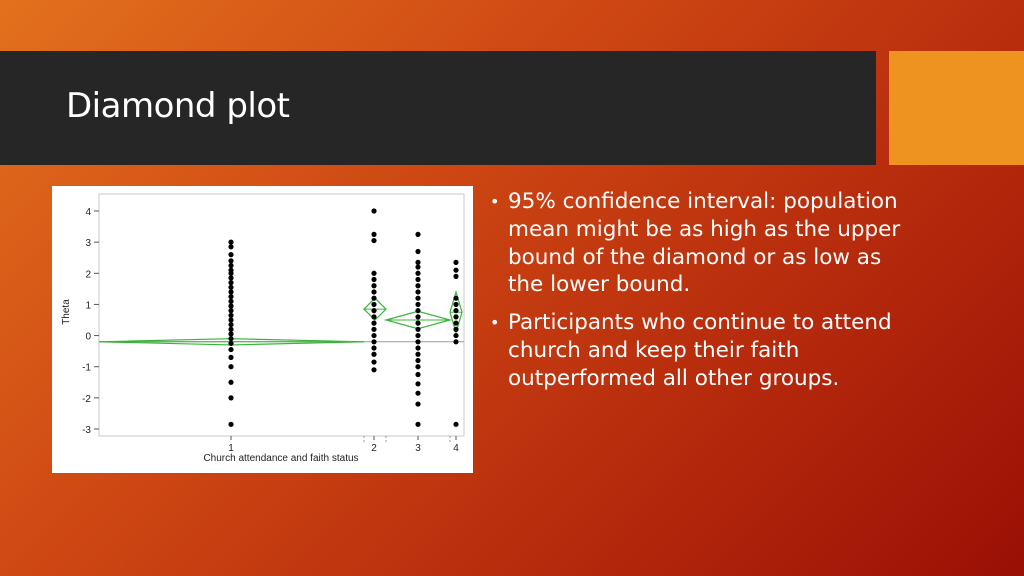  Describe the element at coordinates (86, 368) in the screenshot. I see `y-tick-label: -1` at that location.